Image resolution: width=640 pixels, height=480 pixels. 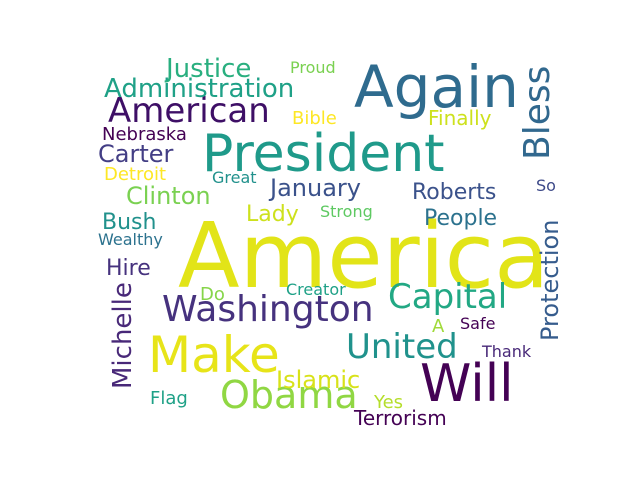 What do you see at coordinates (169, 398) in the screenshot?
I see `word-flag: Flag` at bounding box center [169, 398].